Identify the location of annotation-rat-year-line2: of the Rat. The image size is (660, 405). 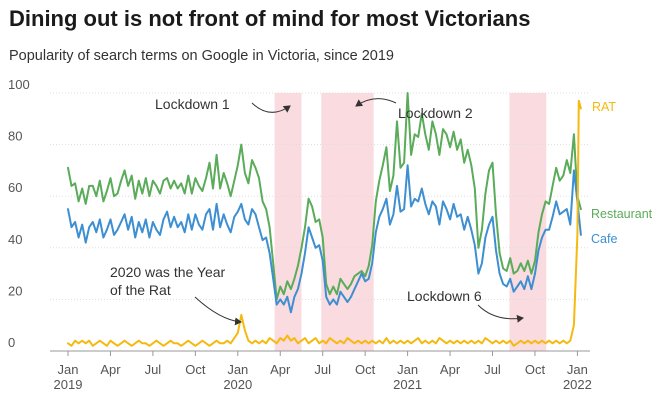
(140, 290).